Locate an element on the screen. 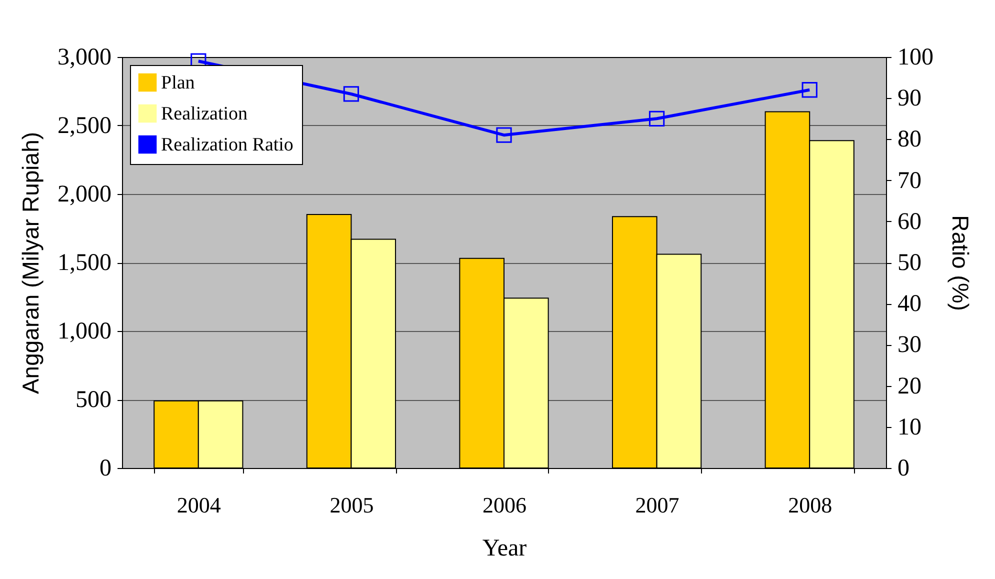 The height and width of the screenshot is (579, 995). y-tick-label: 2,500 is located at coordinates (85, 126).